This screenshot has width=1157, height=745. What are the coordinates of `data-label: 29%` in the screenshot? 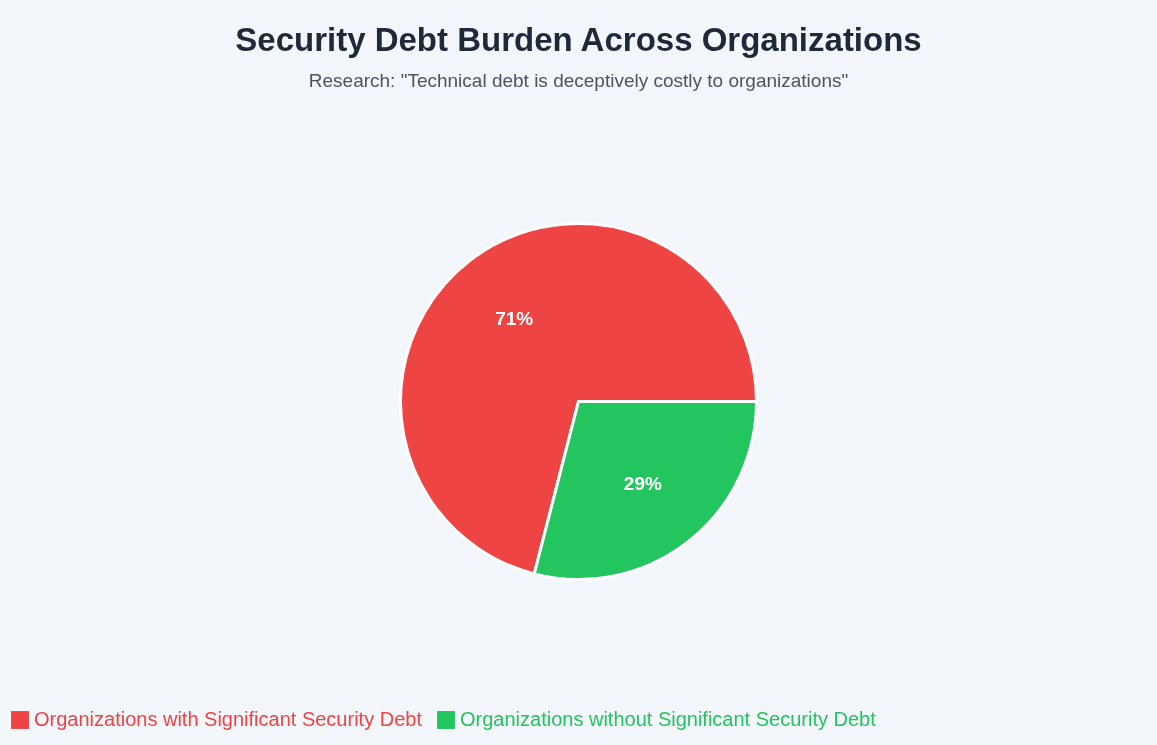 It's located at (642, 484).